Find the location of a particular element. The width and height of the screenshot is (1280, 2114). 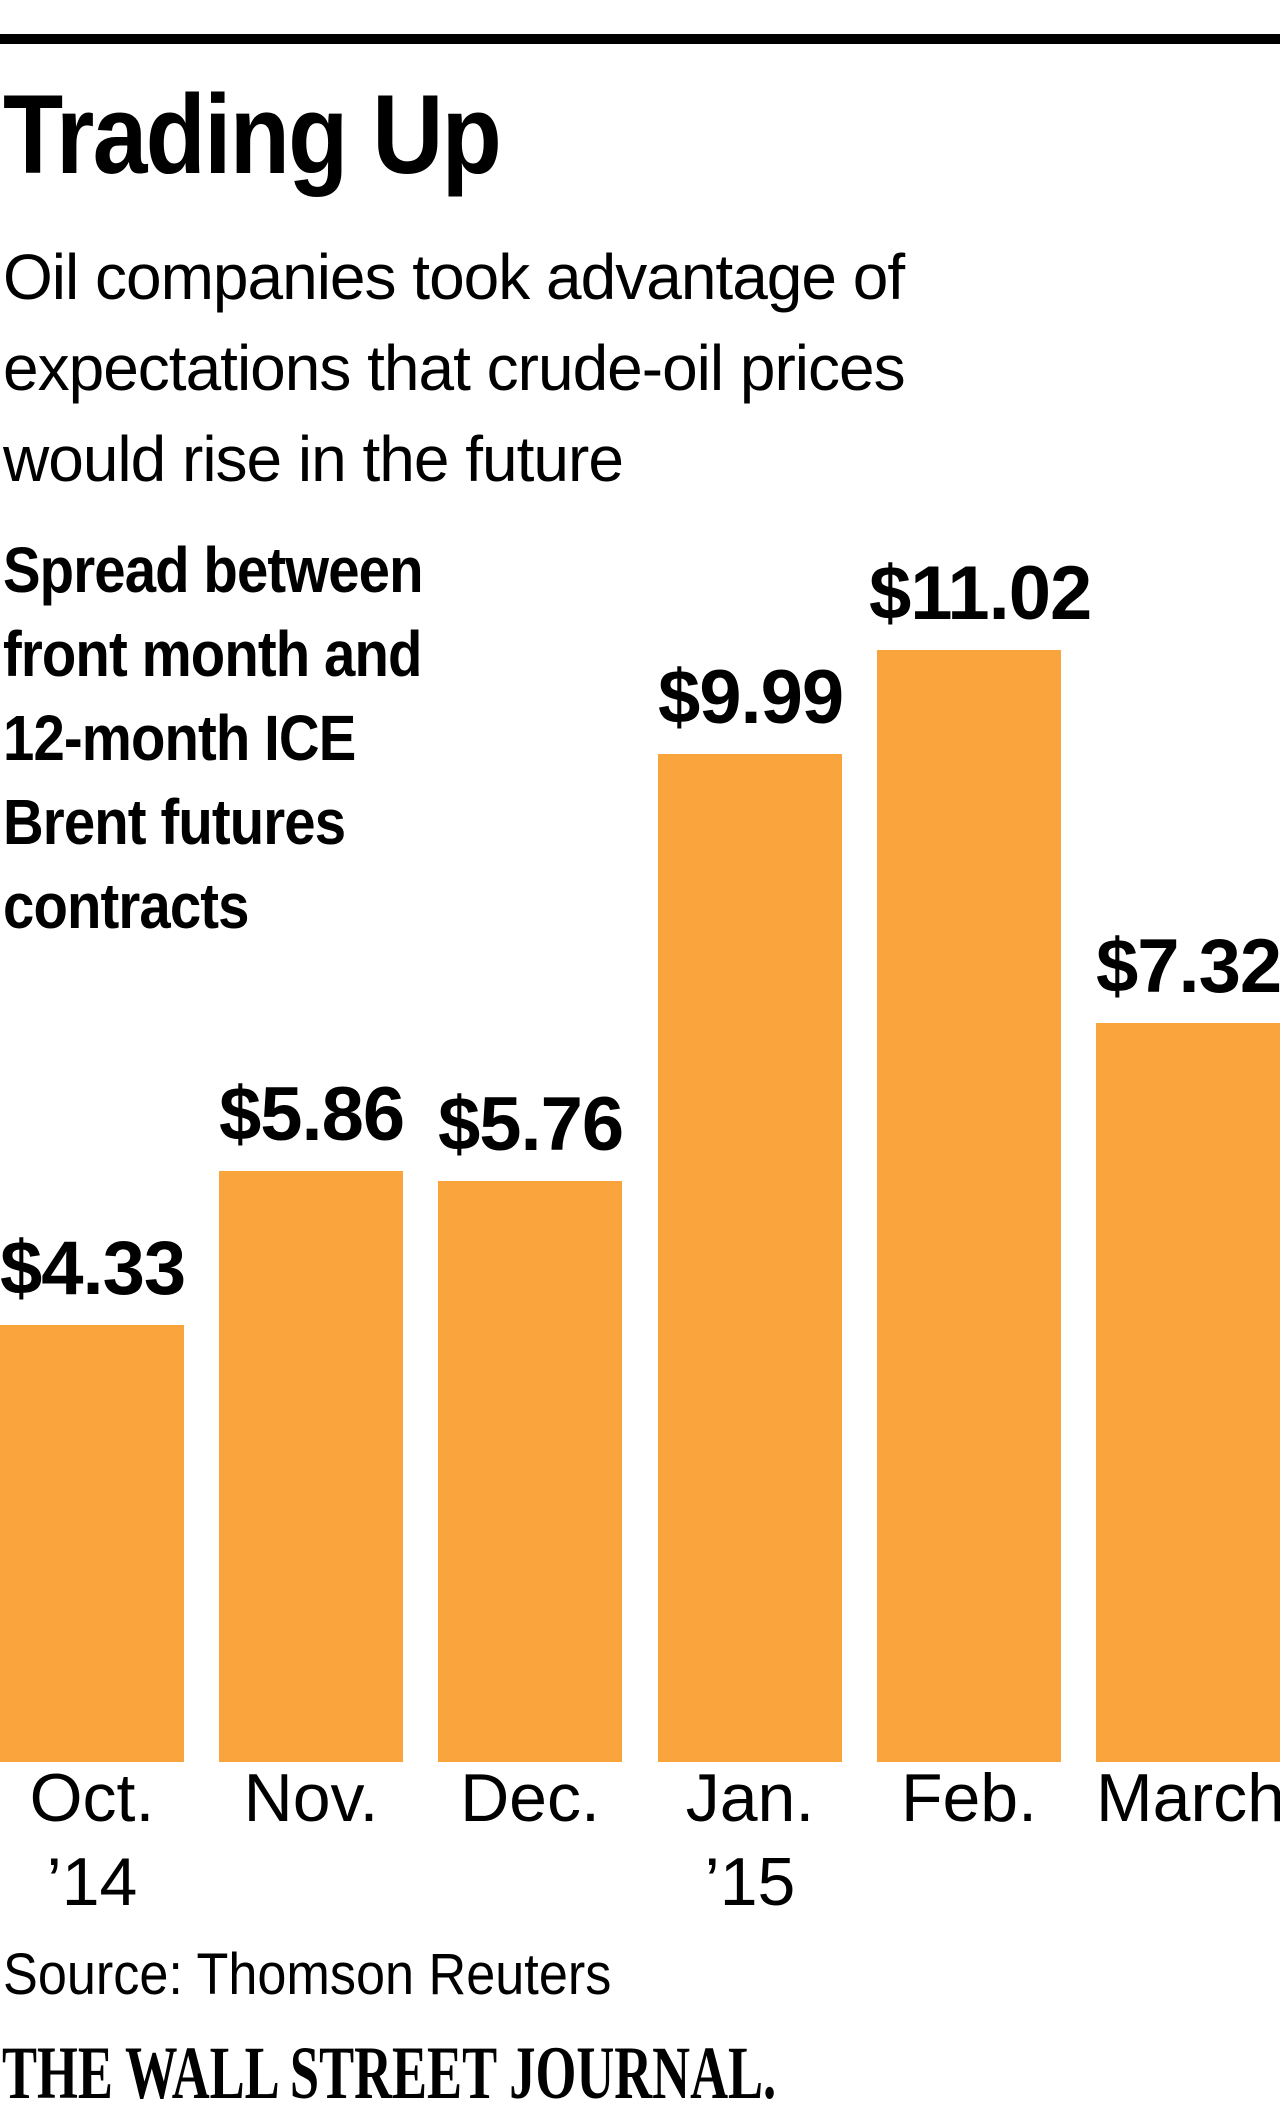

x-axis-year-label-14: ’14 is located at coordinates (92, 1882).